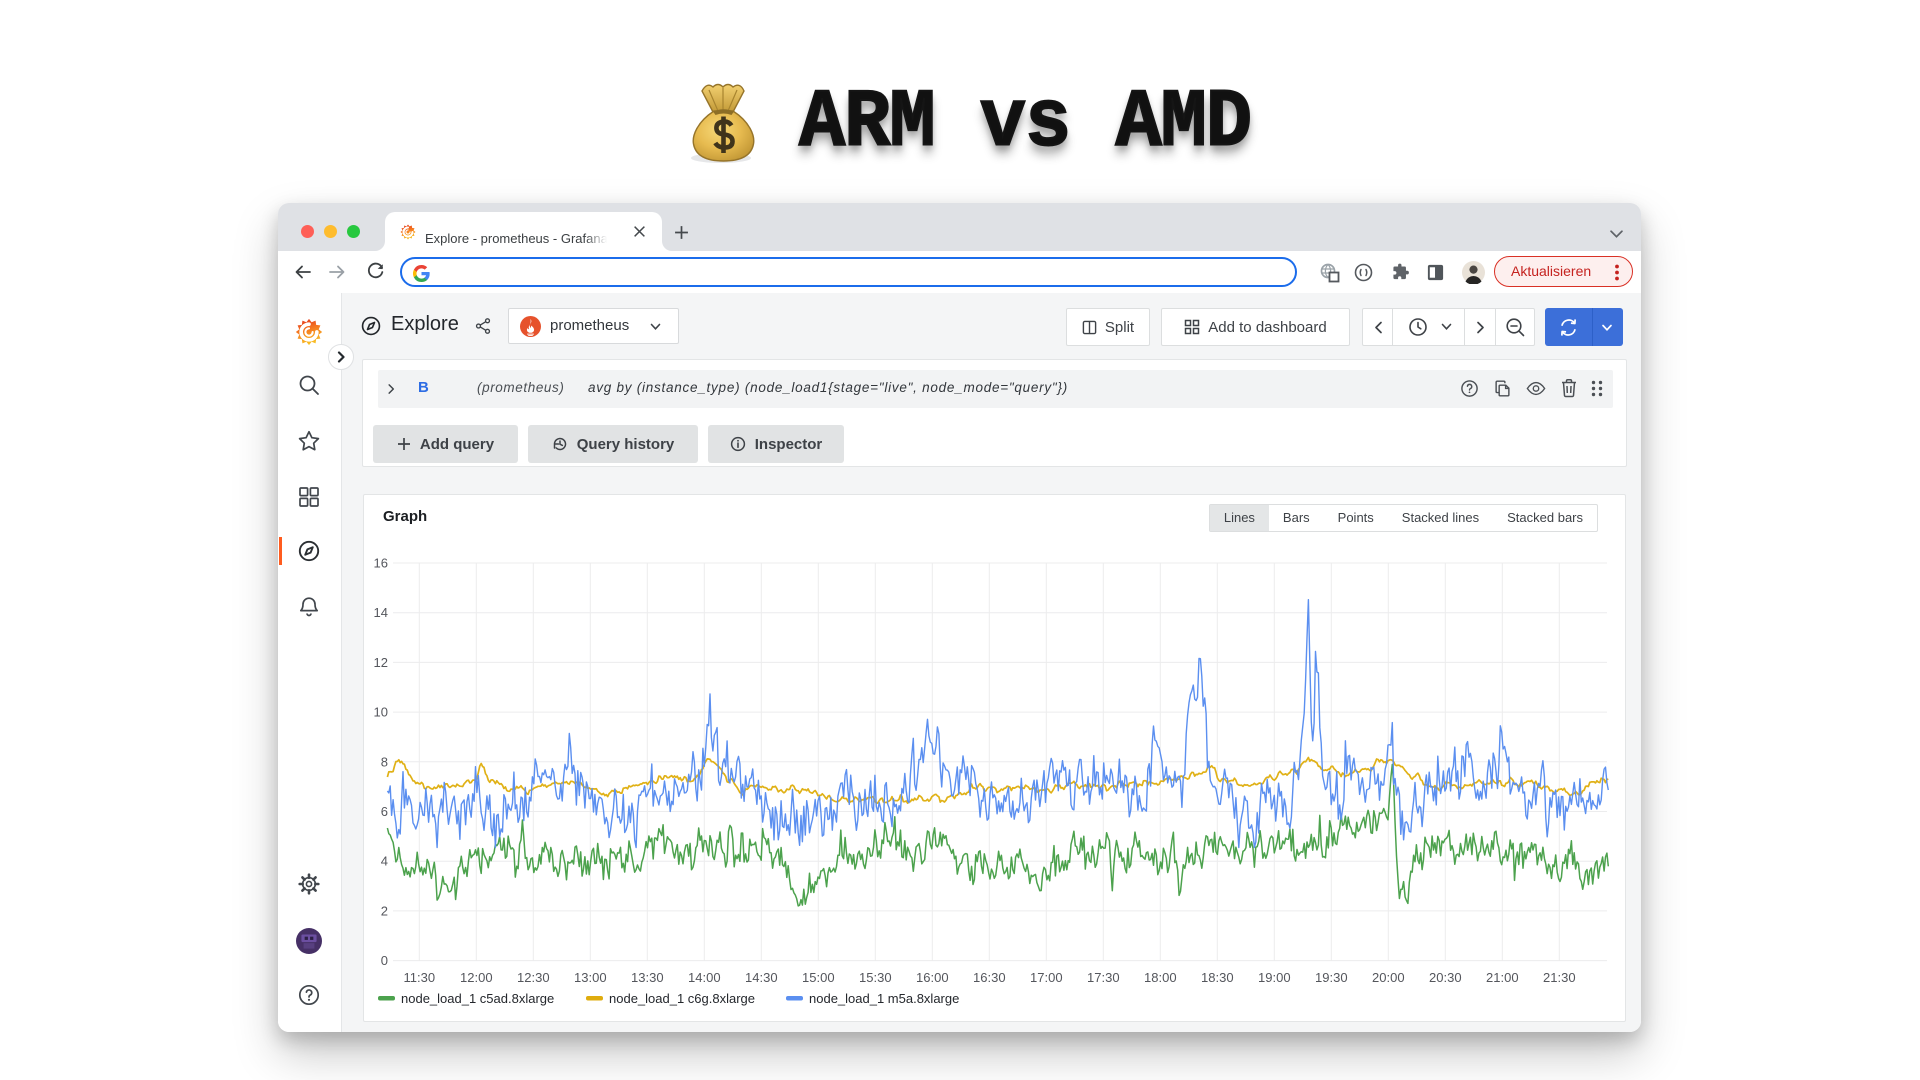 Image resolution: width=1920 pixels, height=1080 pixels. I want to click on svg-text: node_load_1 c6g.8xlarge, so click(682, 998).